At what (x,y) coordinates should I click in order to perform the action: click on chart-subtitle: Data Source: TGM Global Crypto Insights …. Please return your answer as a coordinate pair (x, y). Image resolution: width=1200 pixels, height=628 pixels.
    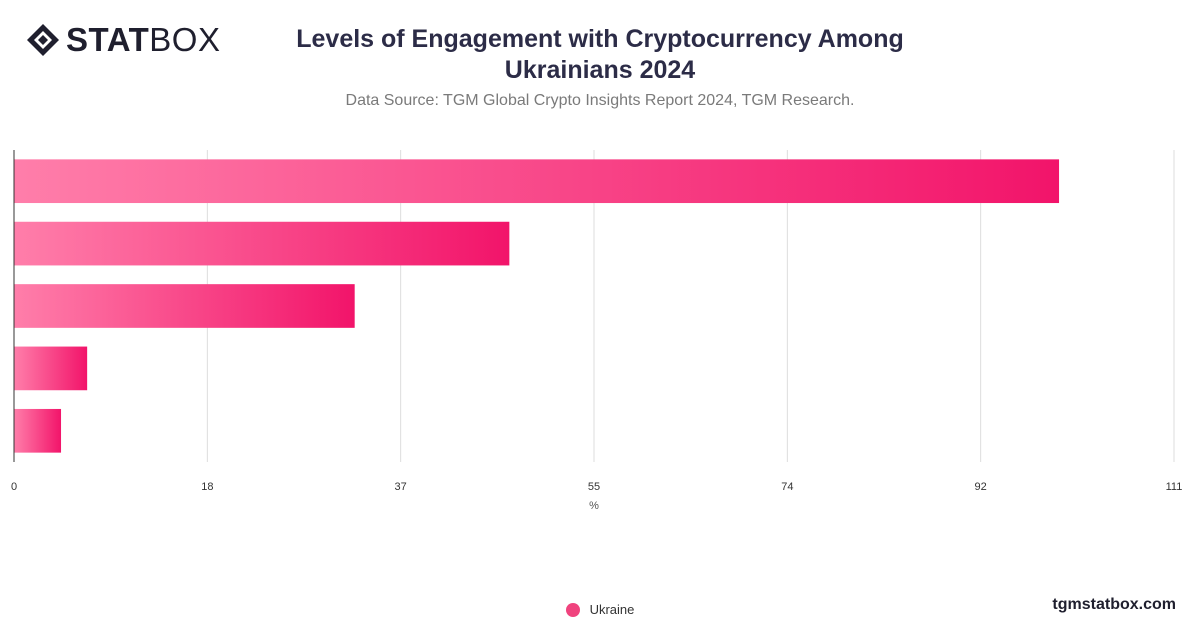
    Looking at the image, I should click on (600, 100).